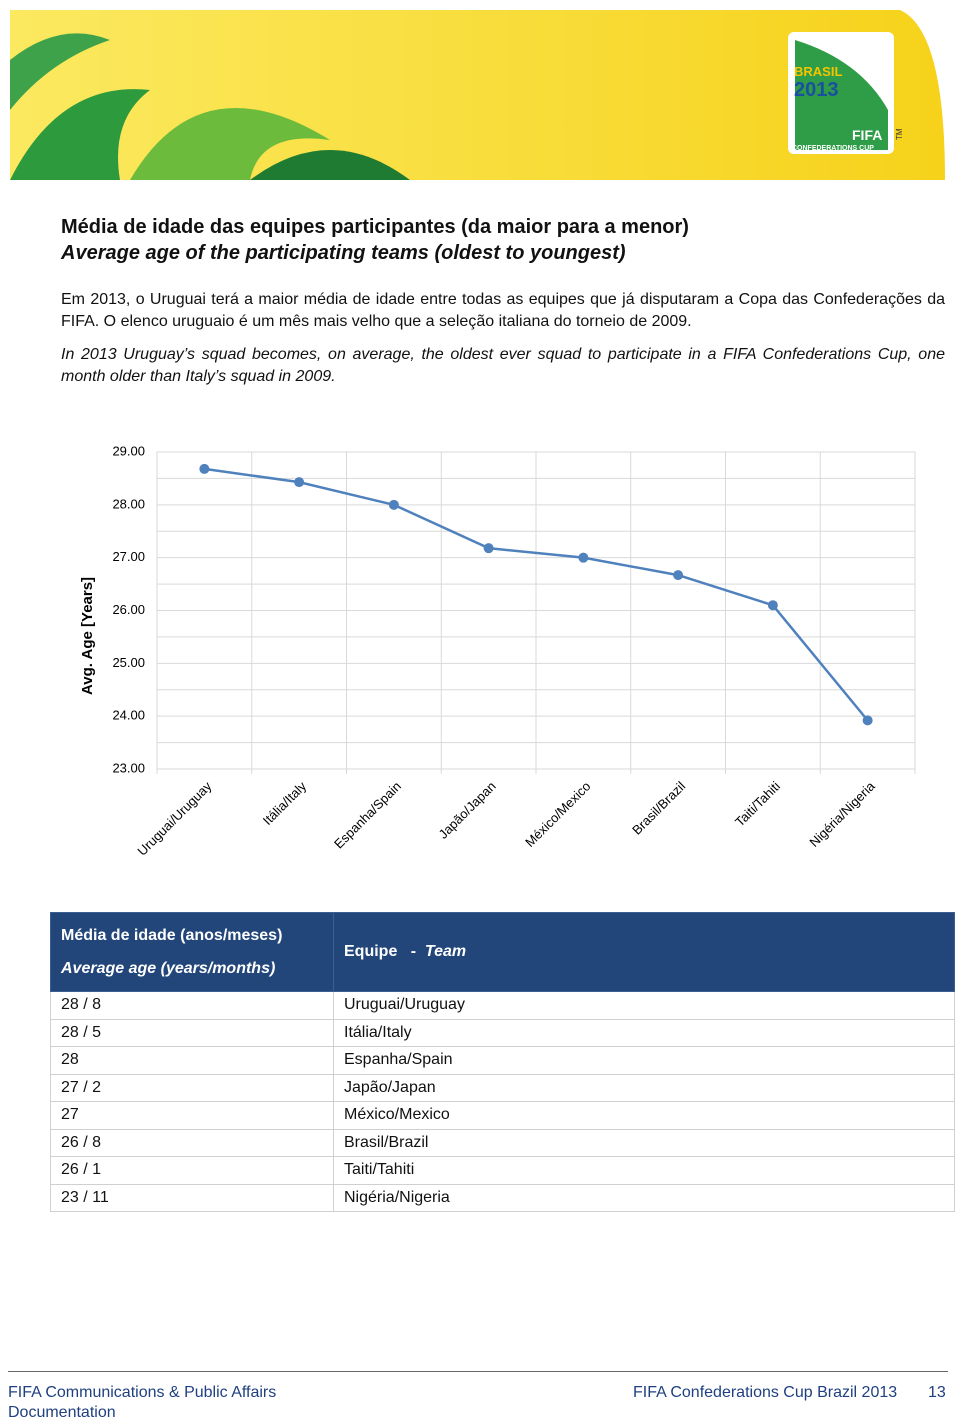 This screenshot has width=960, height=1425. What do you see at coordinates (644, 1115) in the screenshot?
I see `table-cell: México/Mexico` at bounding box center [644, 1115].